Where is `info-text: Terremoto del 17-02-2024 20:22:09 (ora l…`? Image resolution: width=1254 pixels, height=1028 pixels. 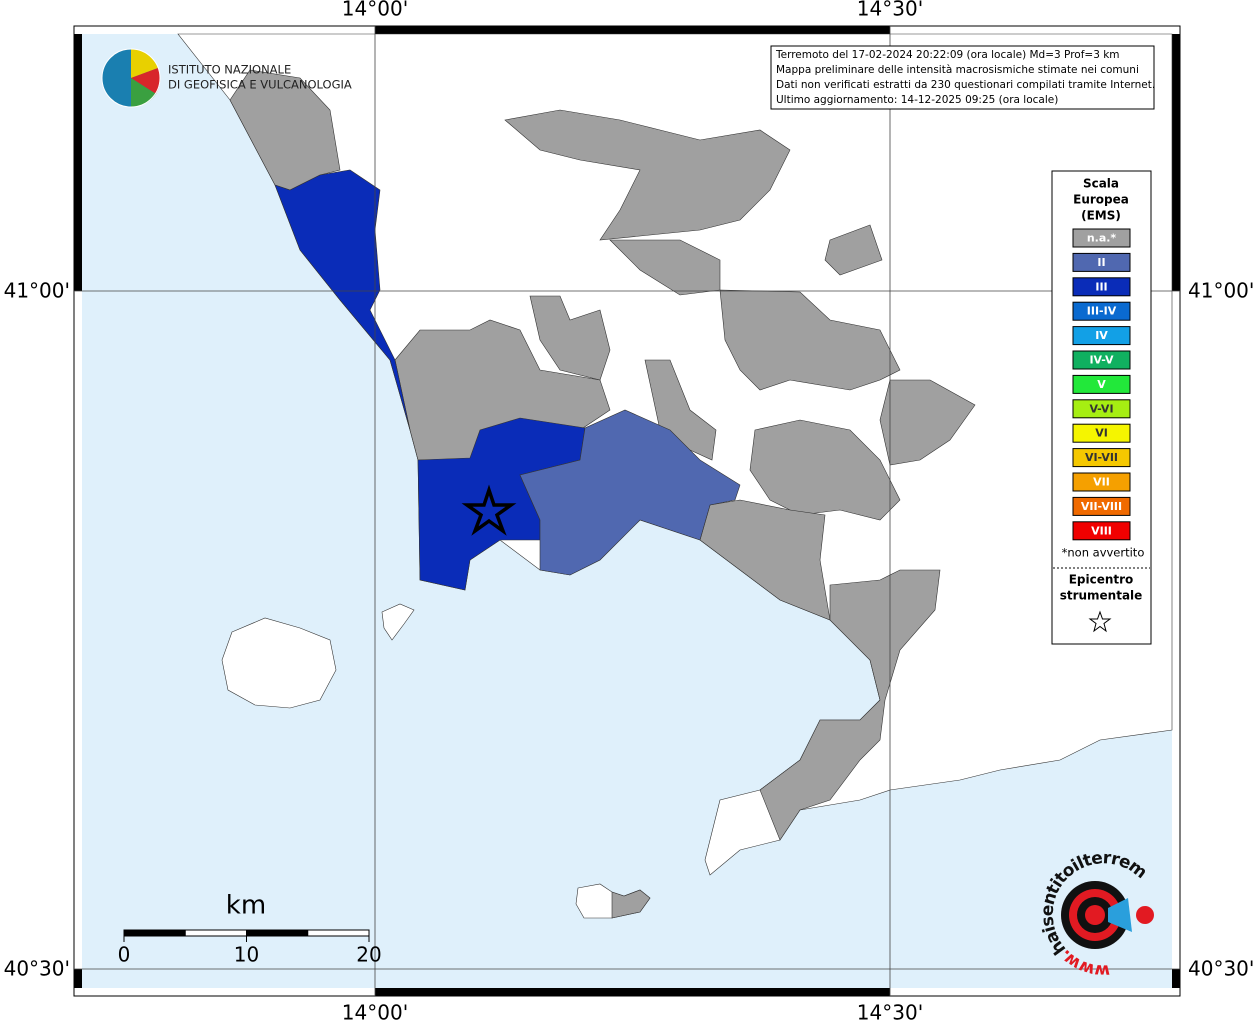
info-text: Terremoto del 17-02-2024 20:22:09 (ora l… is located at coordinates (965, 77).